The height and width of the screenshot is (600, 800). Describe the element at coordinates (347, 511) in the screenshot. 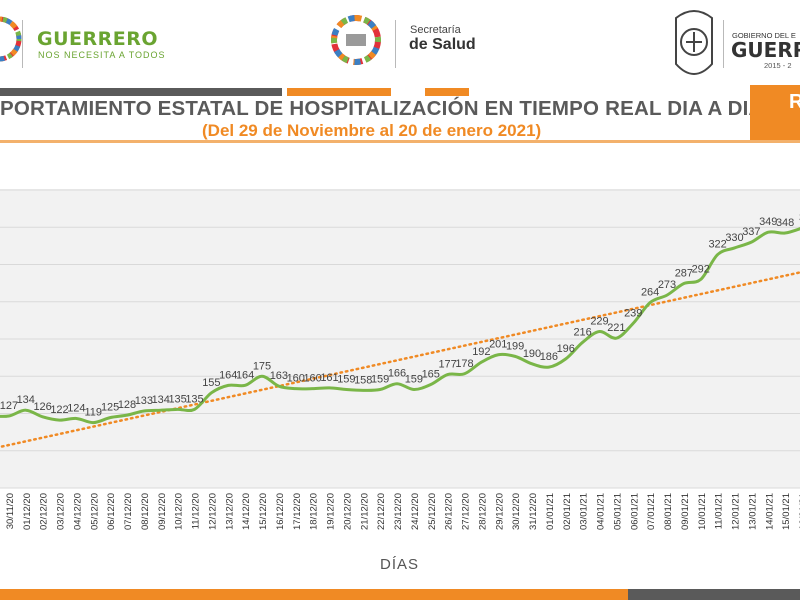

I see `x-tick-label: 20/12/20` at that location.